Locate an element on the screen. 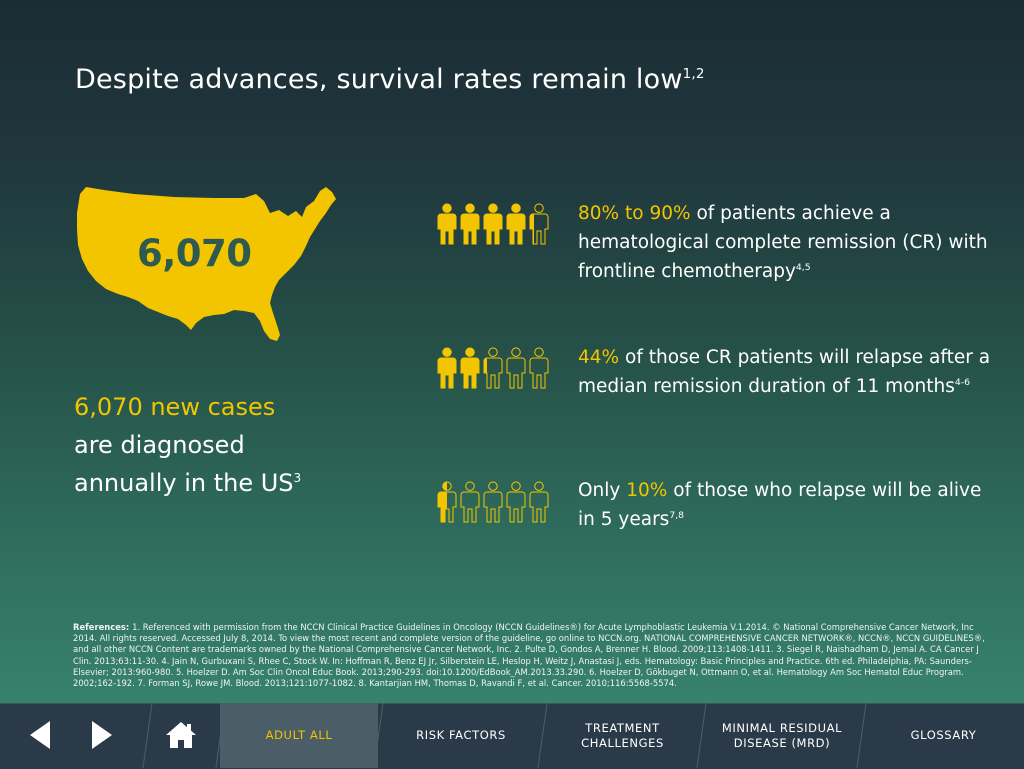  tab-treatment-challenges: TREATMENT CHALLENGES is located at coordinates (622, 735).